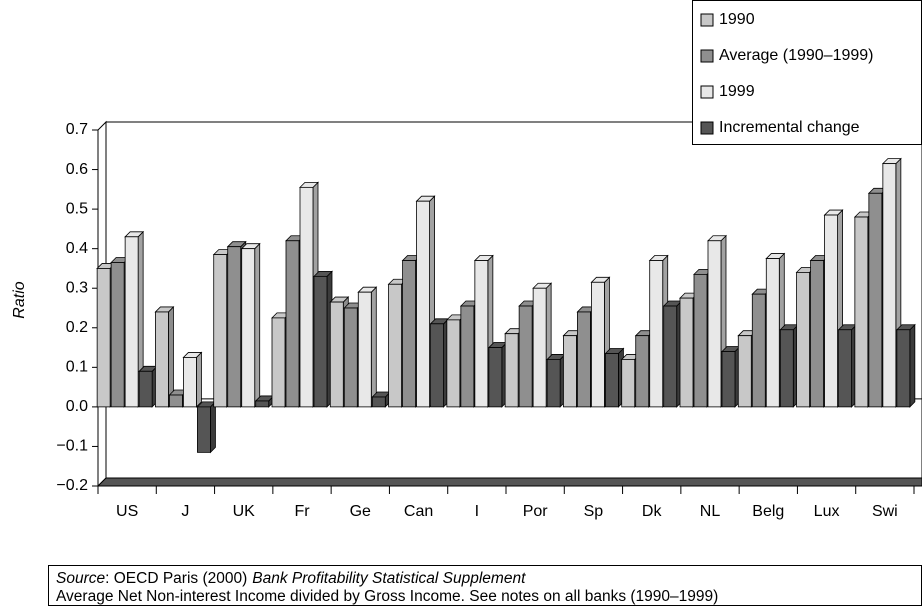 The height and width of the screenshot is (606, 922). What do you see at coordinates (737, 91) in the screenshot?
I see `legend-label: 1999` at bounding box center [737, 91].